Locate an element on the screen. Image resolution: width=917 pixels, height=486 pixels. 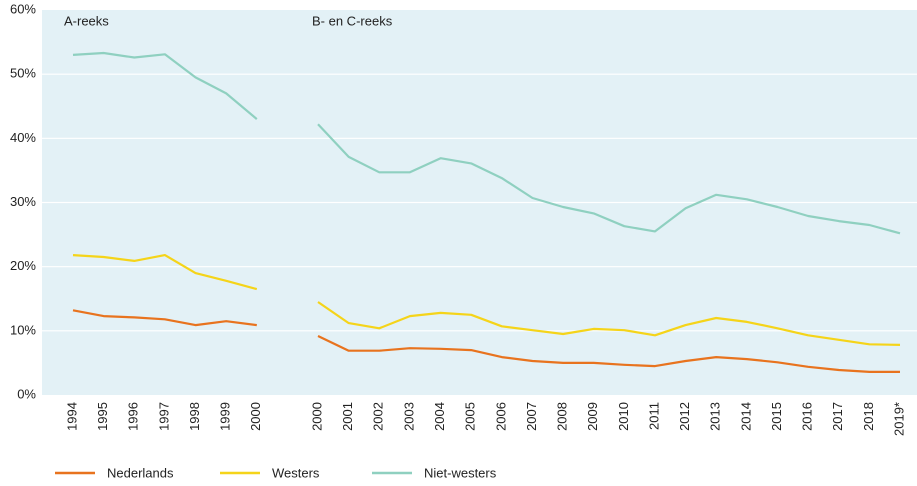
x-tick-label: 2006 is located at coordinates (500, 416).